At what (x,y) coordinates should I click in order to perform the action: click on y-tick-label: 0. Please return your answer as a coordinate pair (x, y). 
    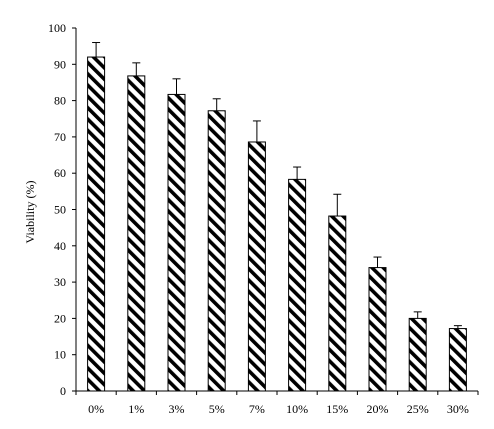
    Looking at the image, I should click on (63, 391).